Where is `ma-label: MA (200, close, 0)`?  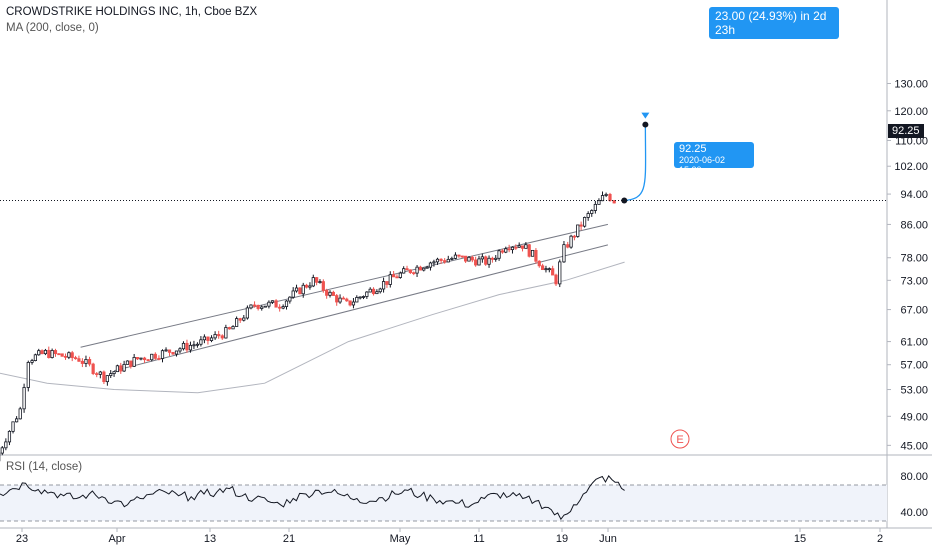 ma-label: MA (200, close, 0) is located at coordinates (52, 28).